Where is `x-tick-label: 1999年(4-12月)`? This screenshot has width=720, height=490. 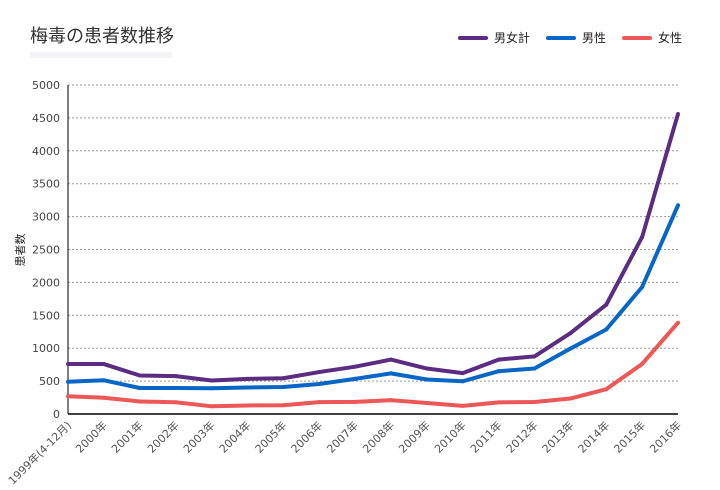 x-tick-label: 1999年(4-12月) is located at coordinates (39, 452).